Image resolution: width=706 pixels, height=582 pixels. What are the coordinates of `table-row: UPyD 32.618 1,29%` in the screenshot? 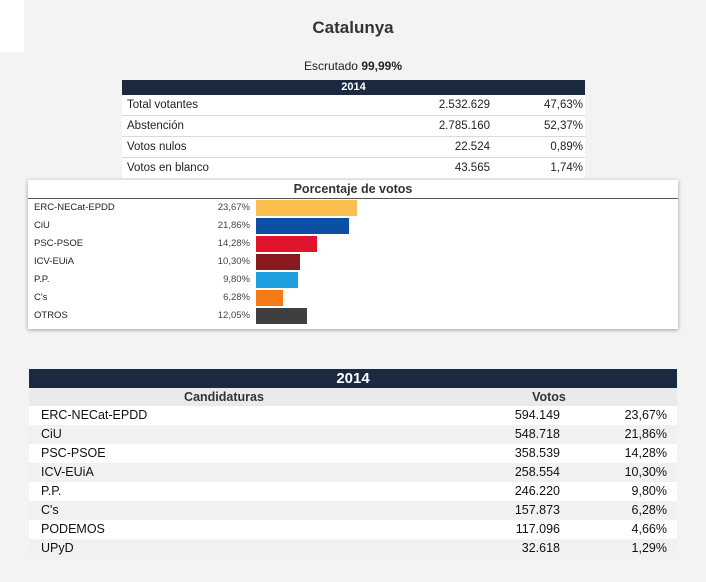 It's located at (353, 548).